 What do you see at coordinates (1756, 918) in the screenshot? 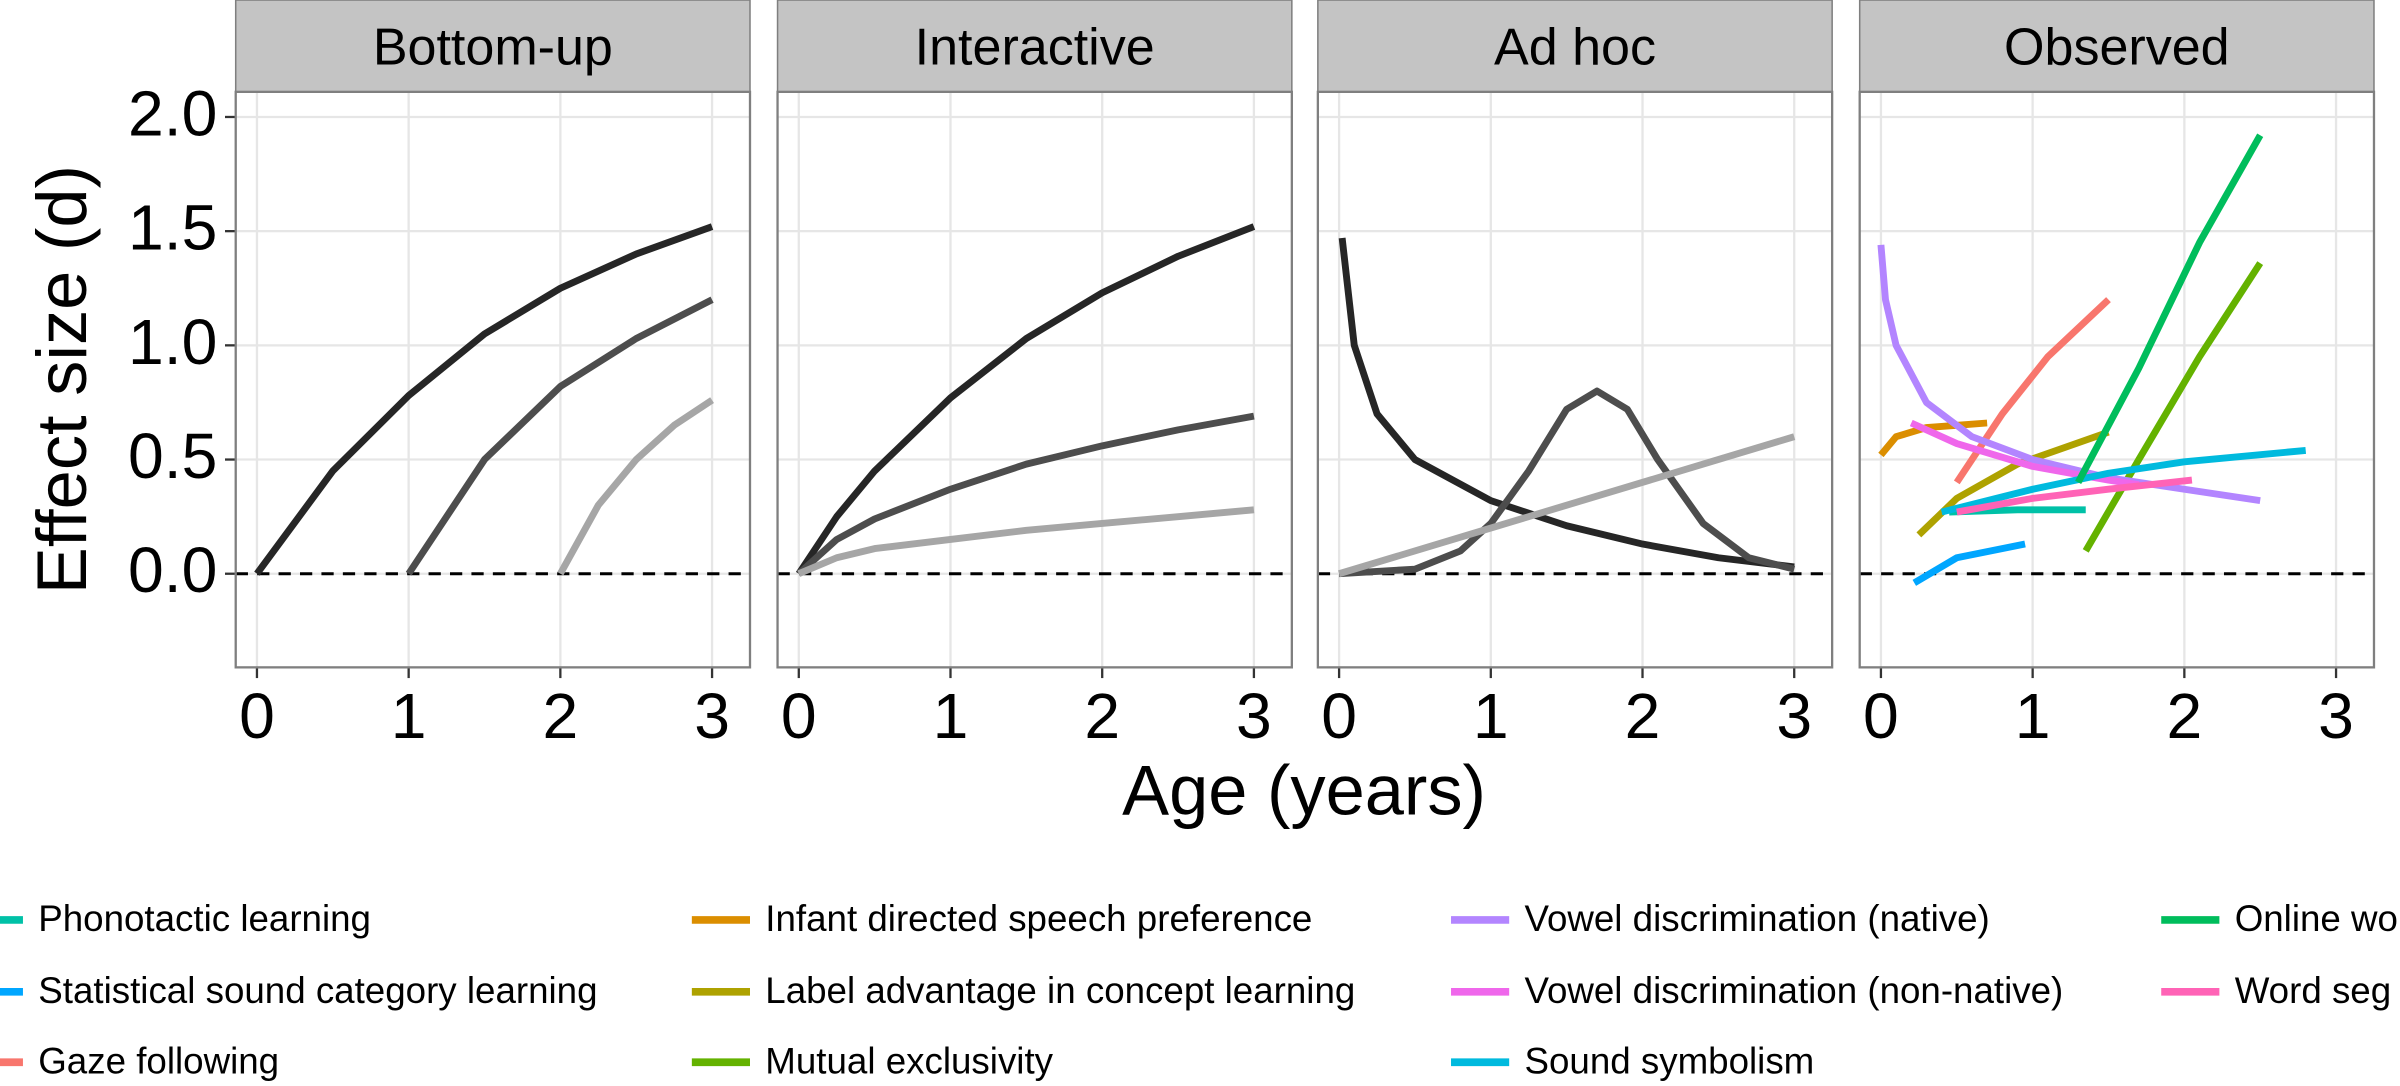
I see `legend-label: Vowel discrimination (native)` at bounding box center [1756, 918].